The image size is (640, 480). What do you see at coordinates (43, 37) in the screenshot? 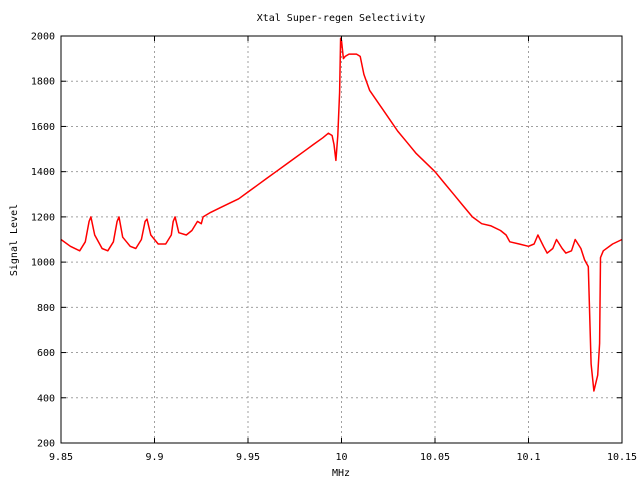
I see `y-tick-label: 2000` at bounding box center [43, 37].